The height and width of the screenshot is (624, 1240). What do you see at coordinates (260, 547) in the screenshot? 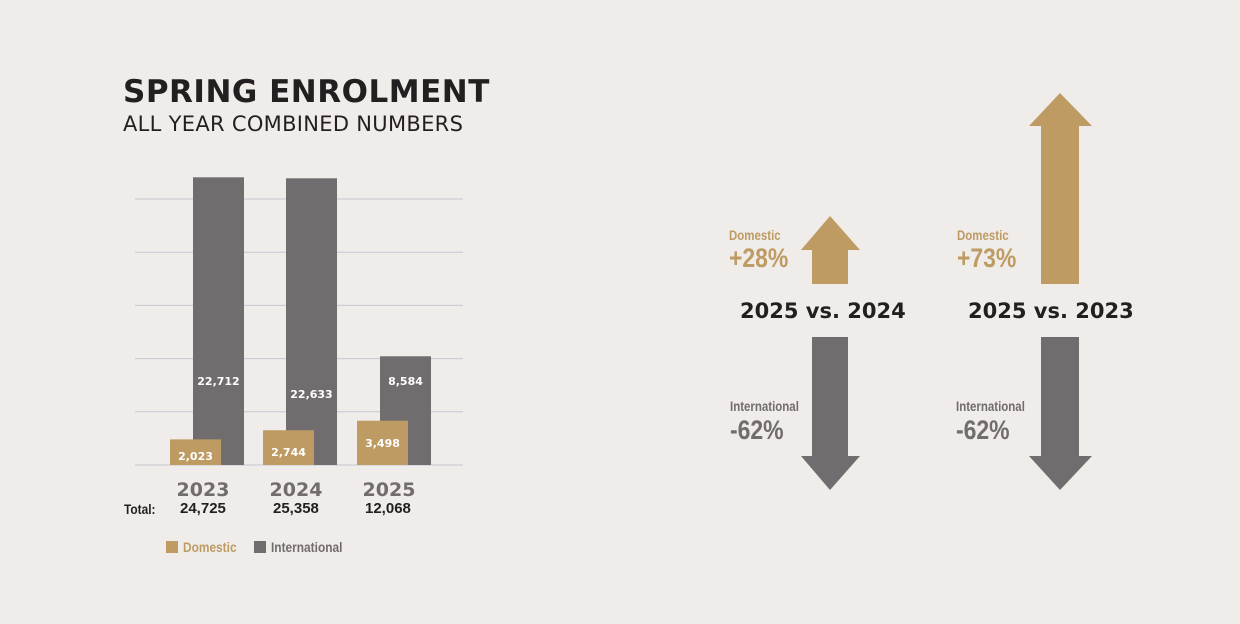
I see `legend-swatch-international` at bounding box center [260, 547].